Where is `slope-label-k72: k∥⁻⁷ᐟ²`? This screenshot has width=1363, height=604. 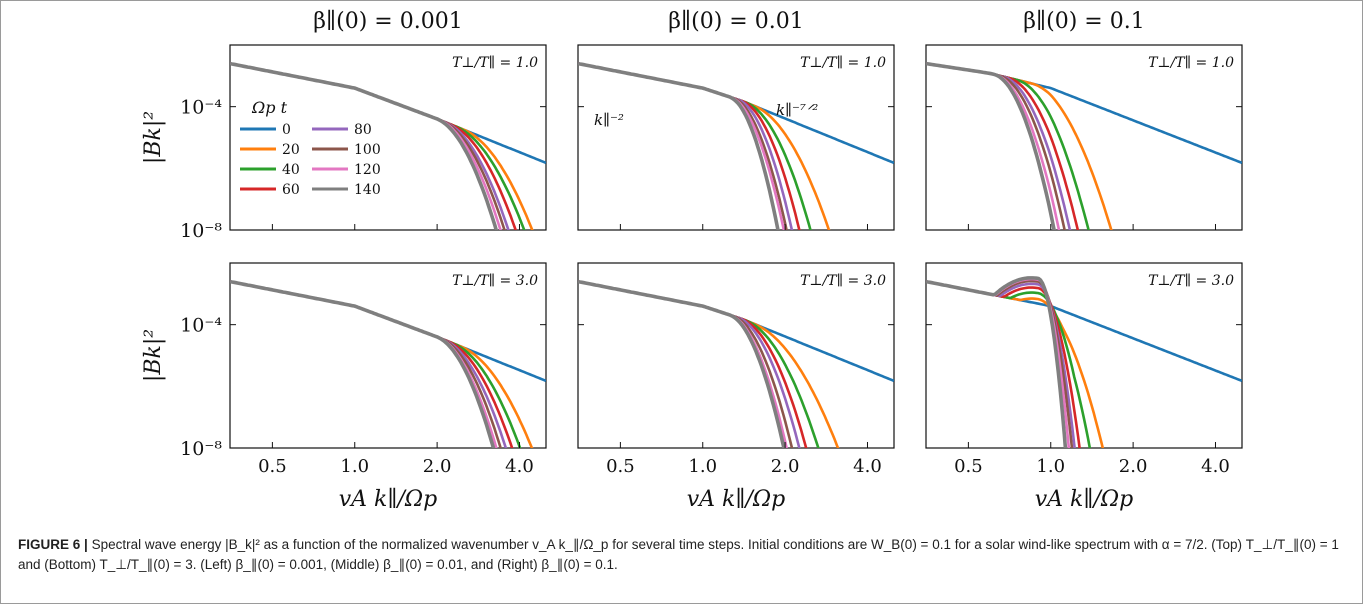
slope-label-k72: k∥⁻⁷ᐟ² is located at coordinates (797, 110).